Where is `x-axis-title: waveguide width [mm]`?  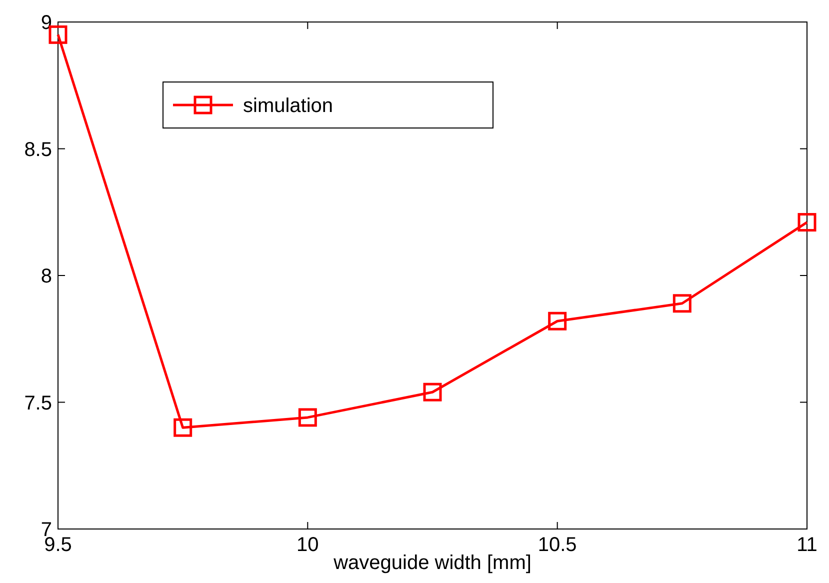
x-axis-title: waveguide width [mm] is located at coordinates (432, 563).